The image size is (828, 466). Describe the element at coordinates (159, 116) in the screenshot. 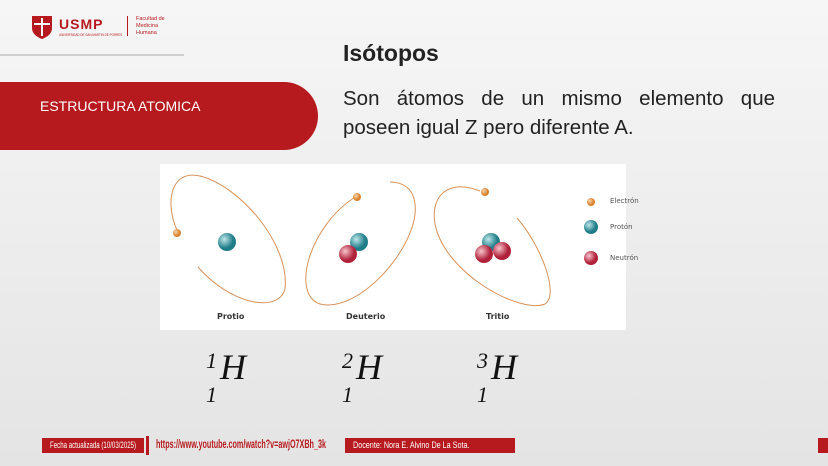

I see `section-banner: ESTRUCTURA ATOMICA` at that location.